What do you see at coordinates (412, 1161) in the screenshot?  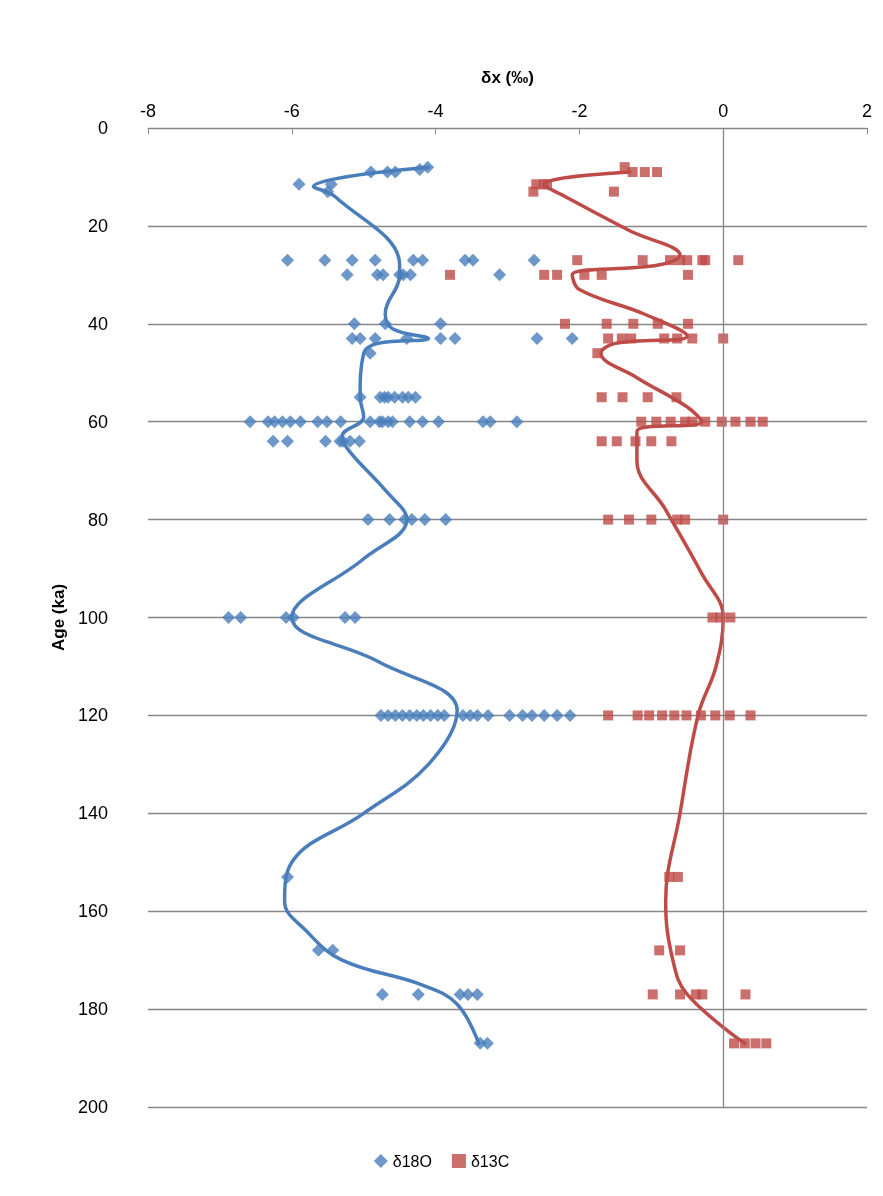 I see `legend-label: δ18O` at bounding box center [412, 1161].